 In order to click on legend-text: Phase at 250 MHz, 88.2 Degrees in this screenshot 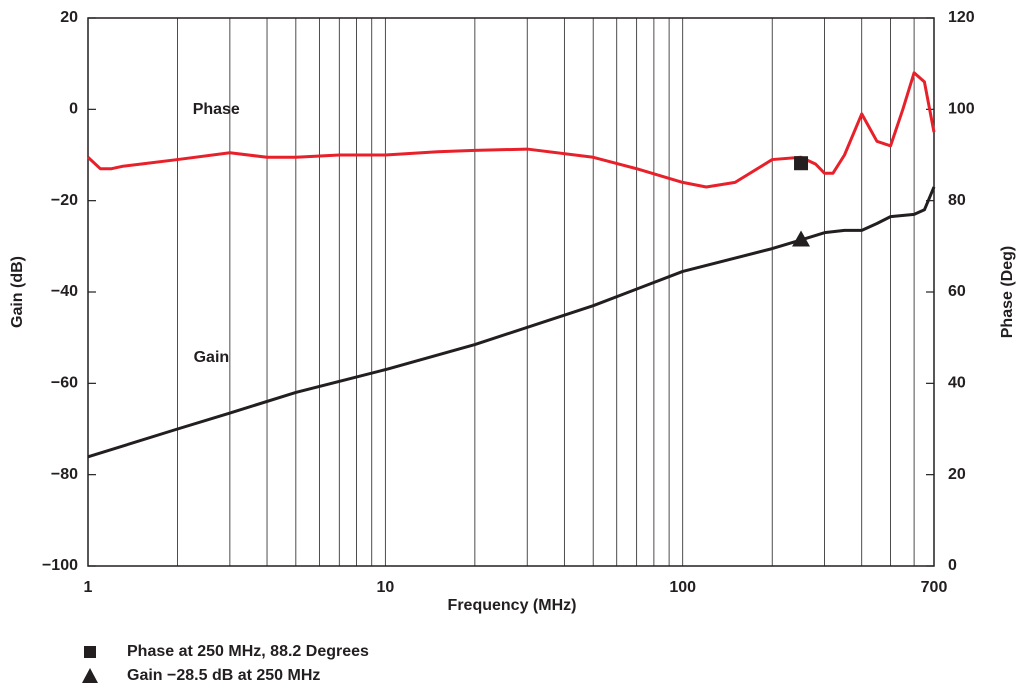, I will do `click(248, 651)`.